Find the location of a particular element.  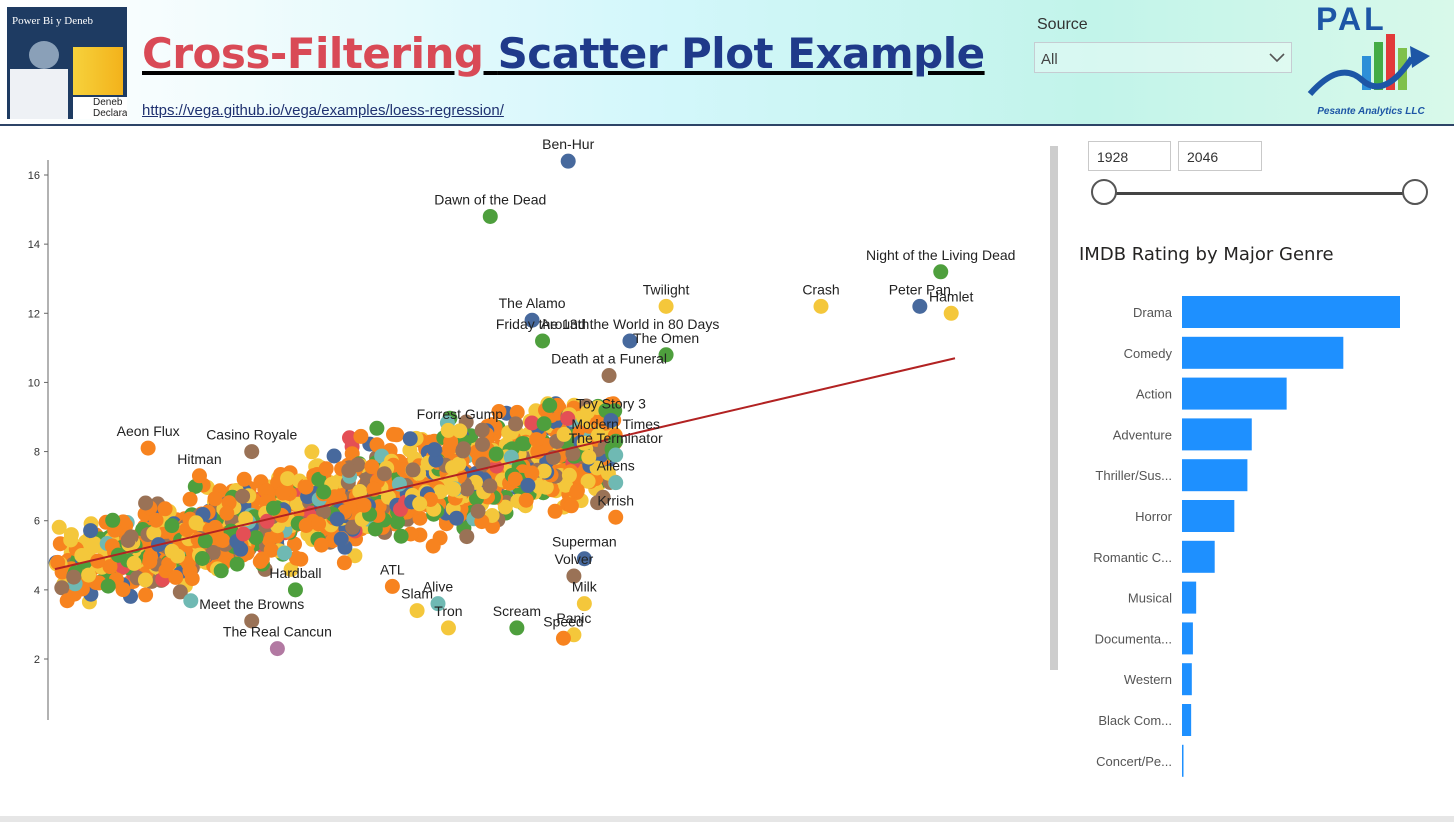

year-max-input: 2046 is located at coordinates (1220, 156).